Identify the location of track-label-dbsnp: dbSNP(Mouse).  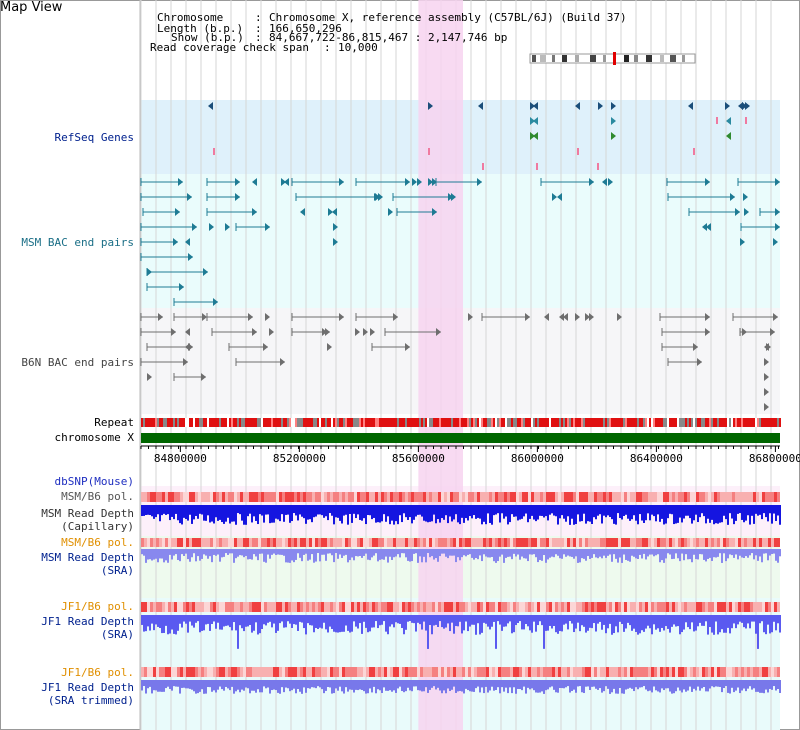
(94, 481).